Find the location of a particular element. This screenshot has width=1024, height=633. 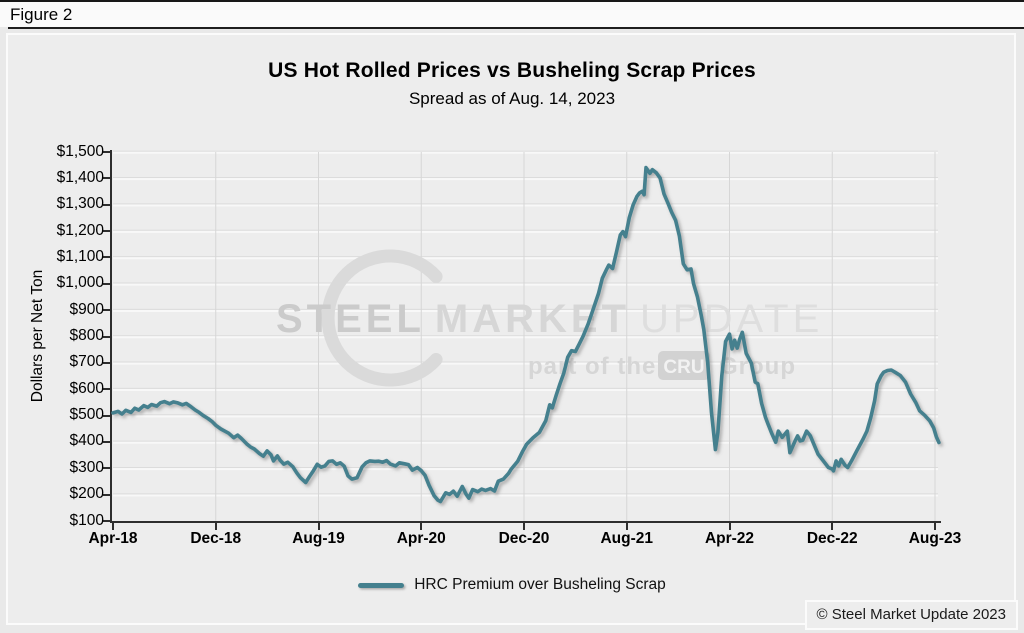

y-axis-label: $500 is located at coordinates (86, 415).